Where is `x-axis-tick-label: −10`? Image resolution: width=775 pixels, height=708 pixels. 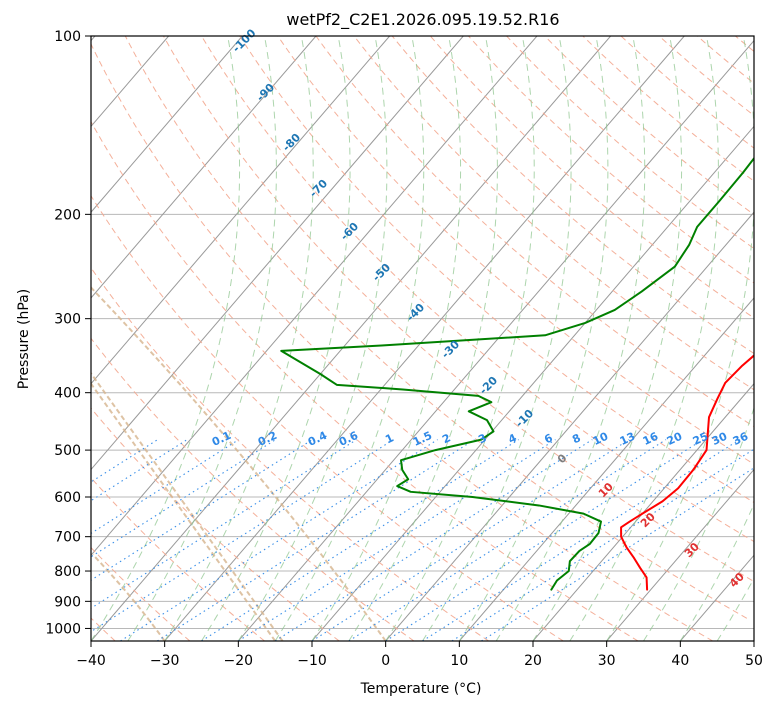
x-axis-tick-label: −10 is located at coordinates (312, 661).